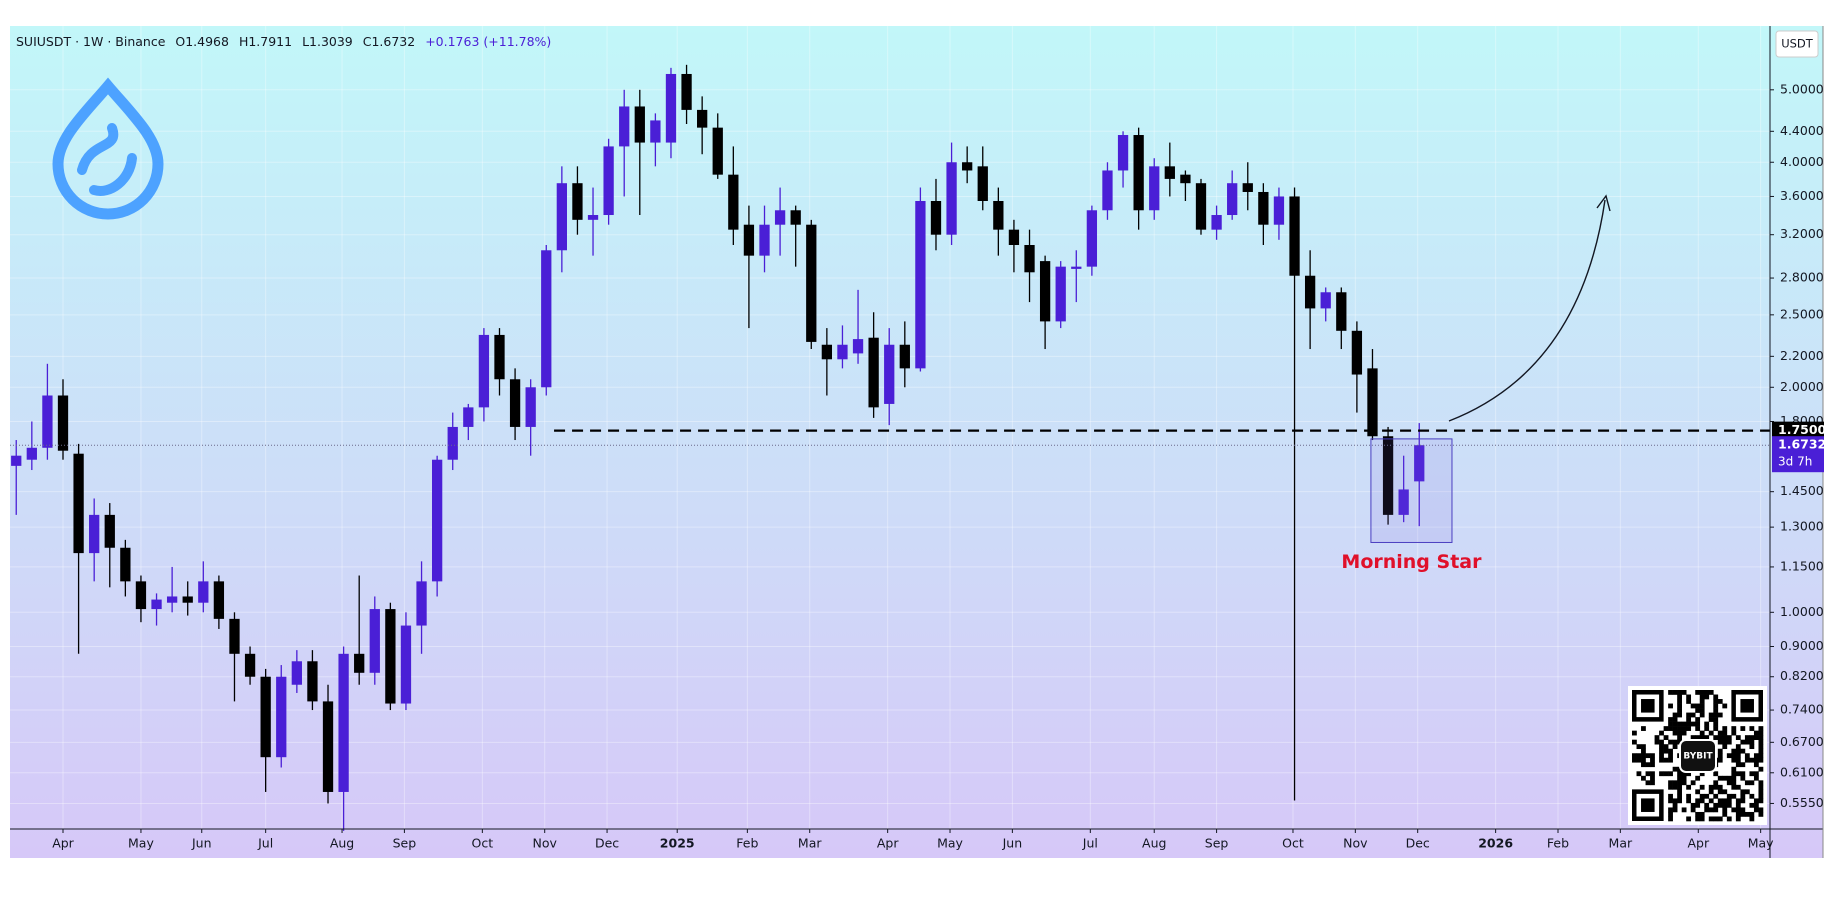 This screenshot has width=1835, height=917. I want to click on x-tick-label: Sep, so click(1217, 843).